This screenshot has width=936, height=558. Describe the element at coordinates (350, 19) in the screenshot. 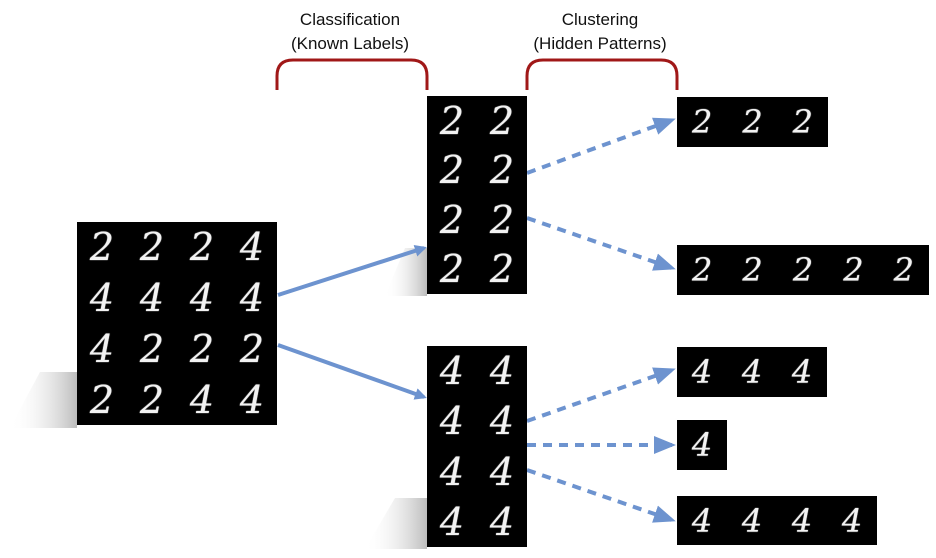

I see `classification-title: Classification` at that location.